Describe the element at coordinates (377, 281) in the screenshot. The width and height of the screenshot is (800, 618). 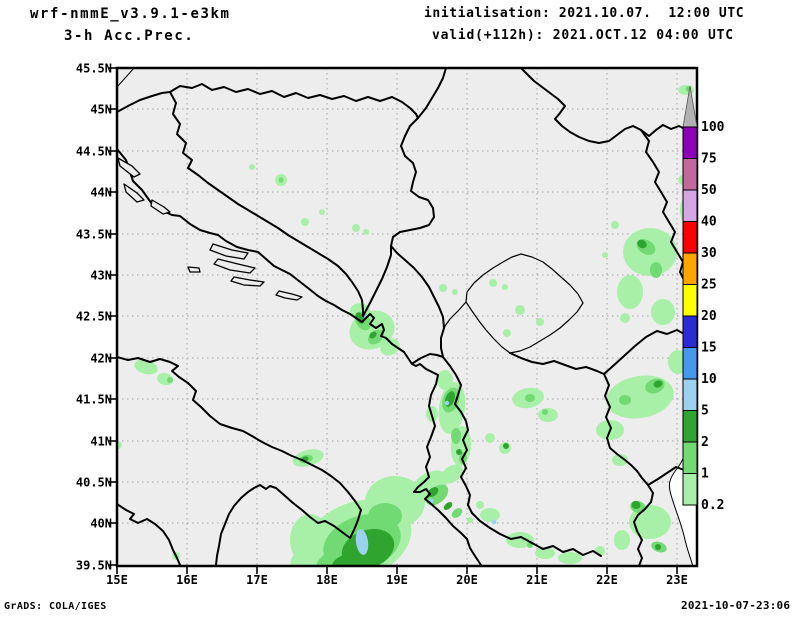
I see `border-bosnia-montenegro` at that location.